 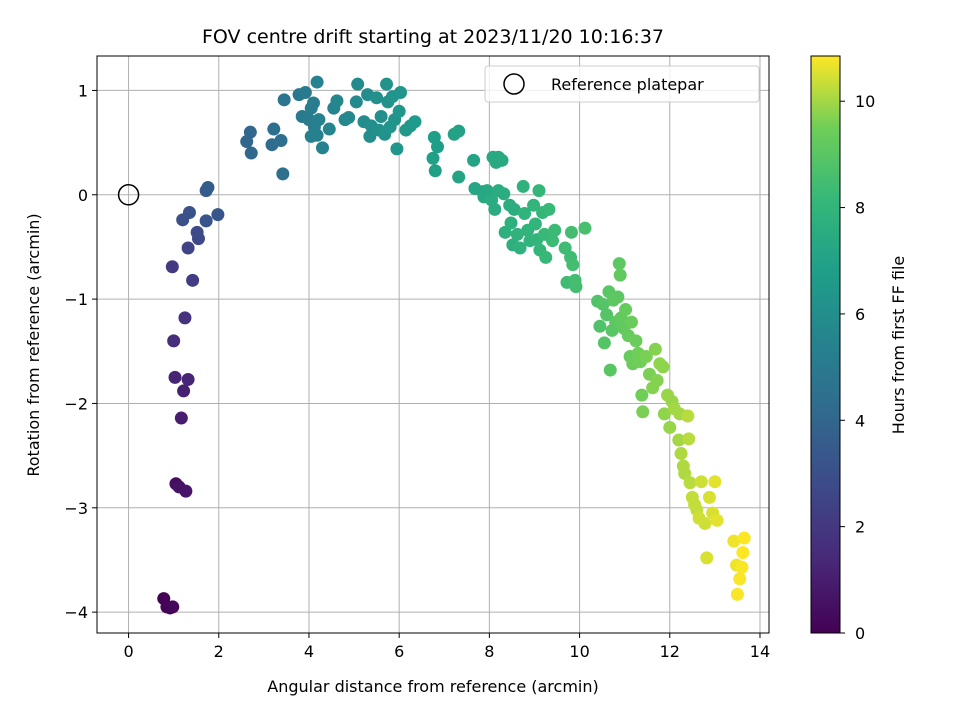 What do you see at coordinates (760, 651) in the screenshot?
I see `x-tick-label-7: 14` at bounding box center [760, 651].